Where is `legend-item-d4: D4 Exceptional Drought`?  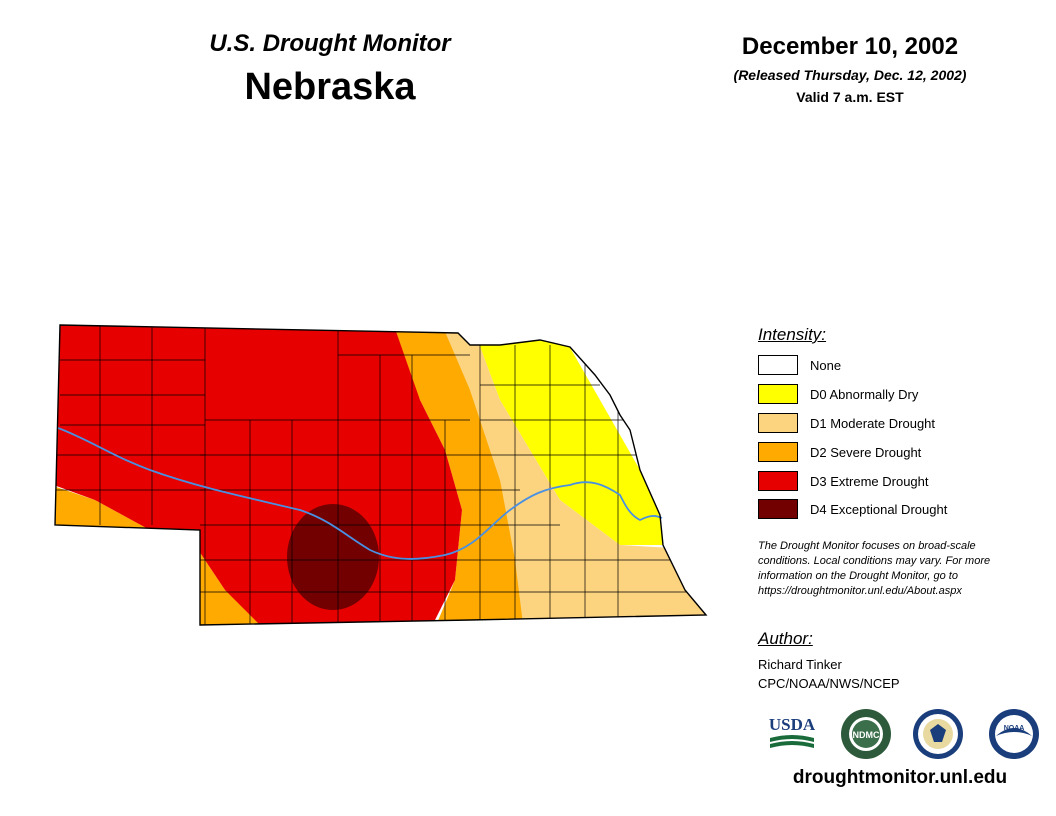 legend-item-d4: D4 Exceptional Drought is located at coordinates (852, 509).